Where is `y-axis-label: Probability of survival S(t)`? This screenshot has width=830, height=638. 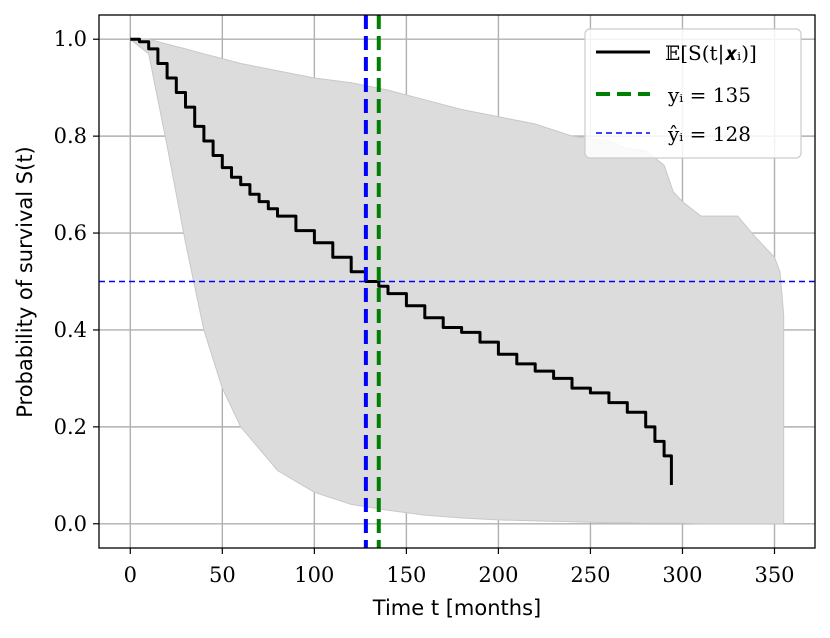
y-axis-label: Probability of survival S(t) is located at coordinates (25, 282).